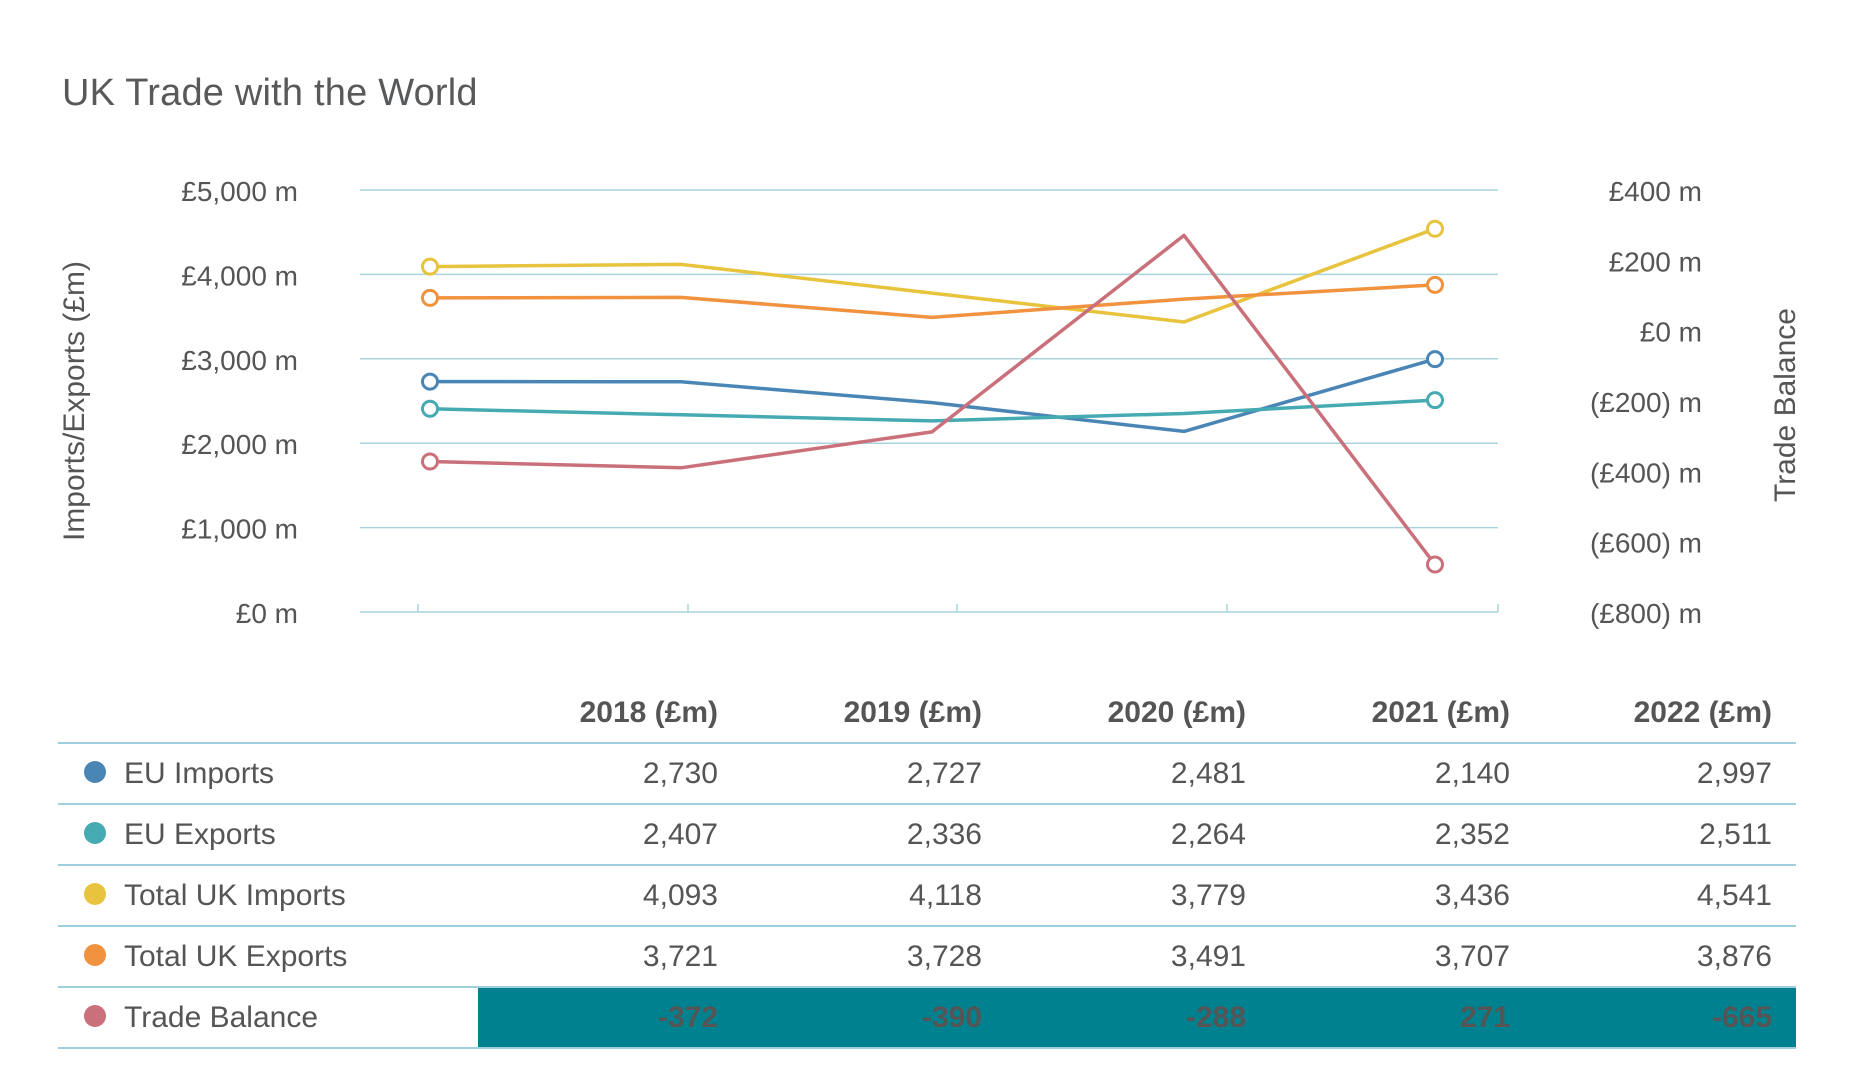 The image size is (1852, 1092). Describe the element at coordinates (1208, 895) in the screenshot. I see `table-cell-value: 3,779` at that location.